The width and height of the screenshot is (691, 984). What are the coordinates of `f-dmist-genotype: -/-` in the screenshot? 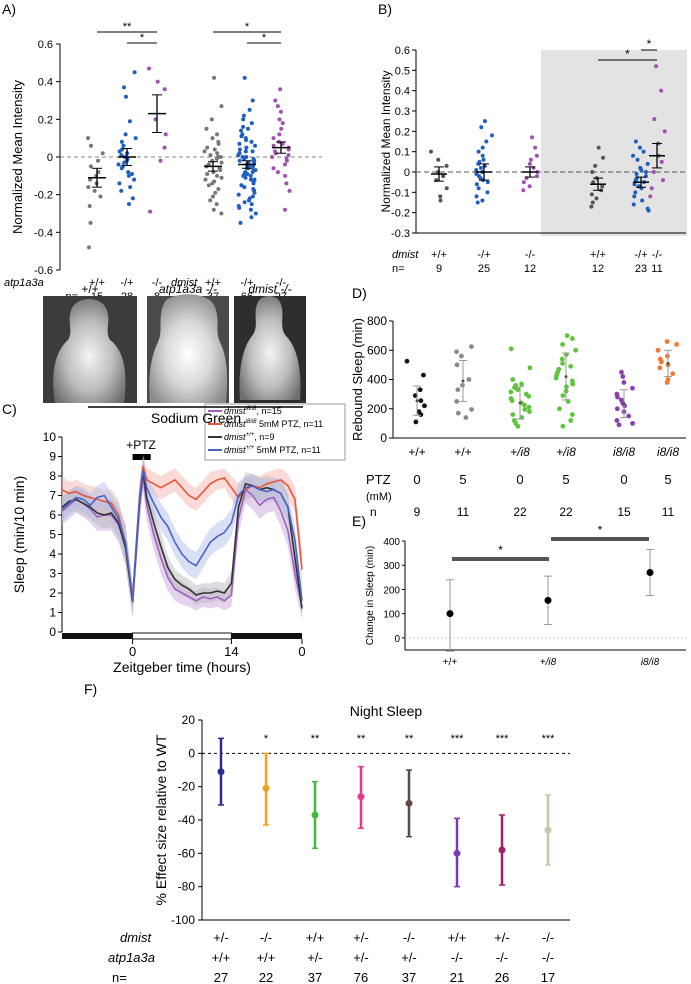 It's located at (266, 937).